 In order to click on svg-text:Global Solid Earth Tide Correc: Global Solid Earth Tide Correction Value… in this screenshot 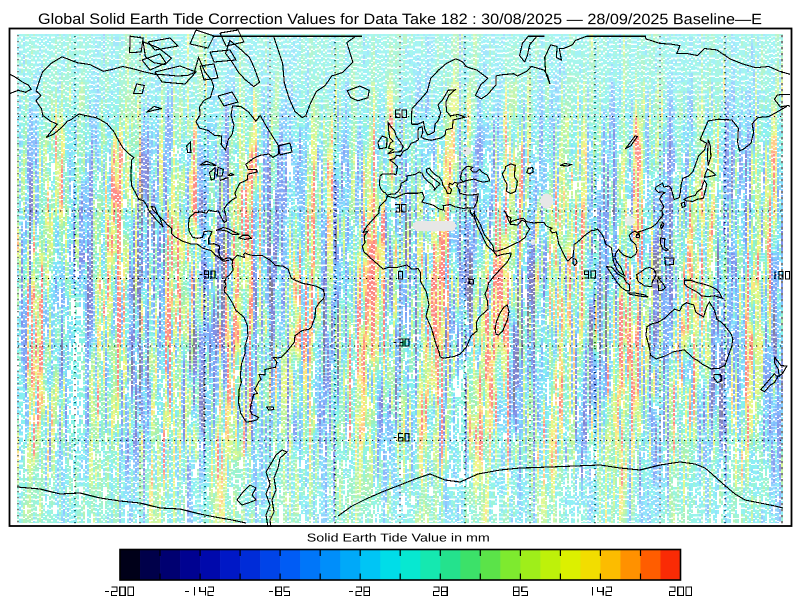, I will do `click(400, 19)`.